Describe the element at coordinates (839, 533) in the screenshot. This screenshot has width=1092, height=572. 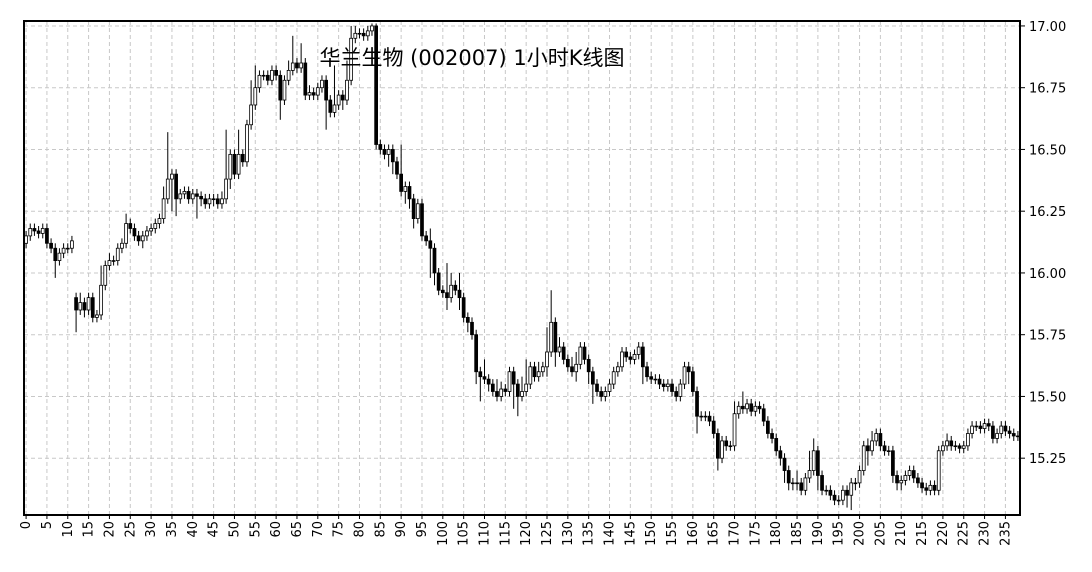
I see `x-tick-label: 195` at that location.